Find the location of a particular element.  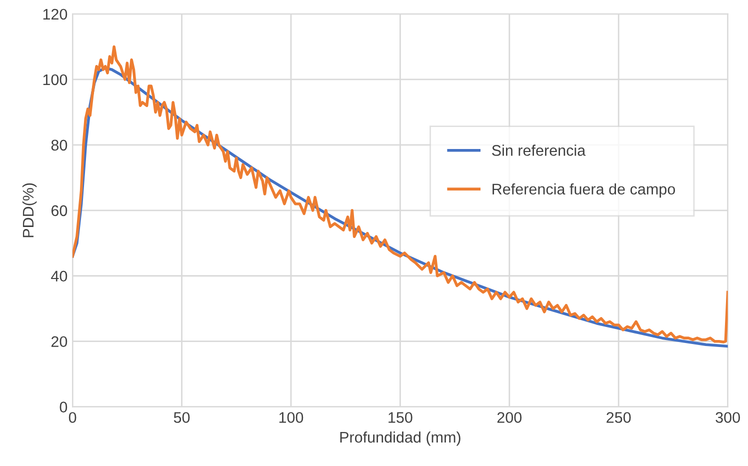

y-tick-label: 0 is located at coordinates (64, 407).